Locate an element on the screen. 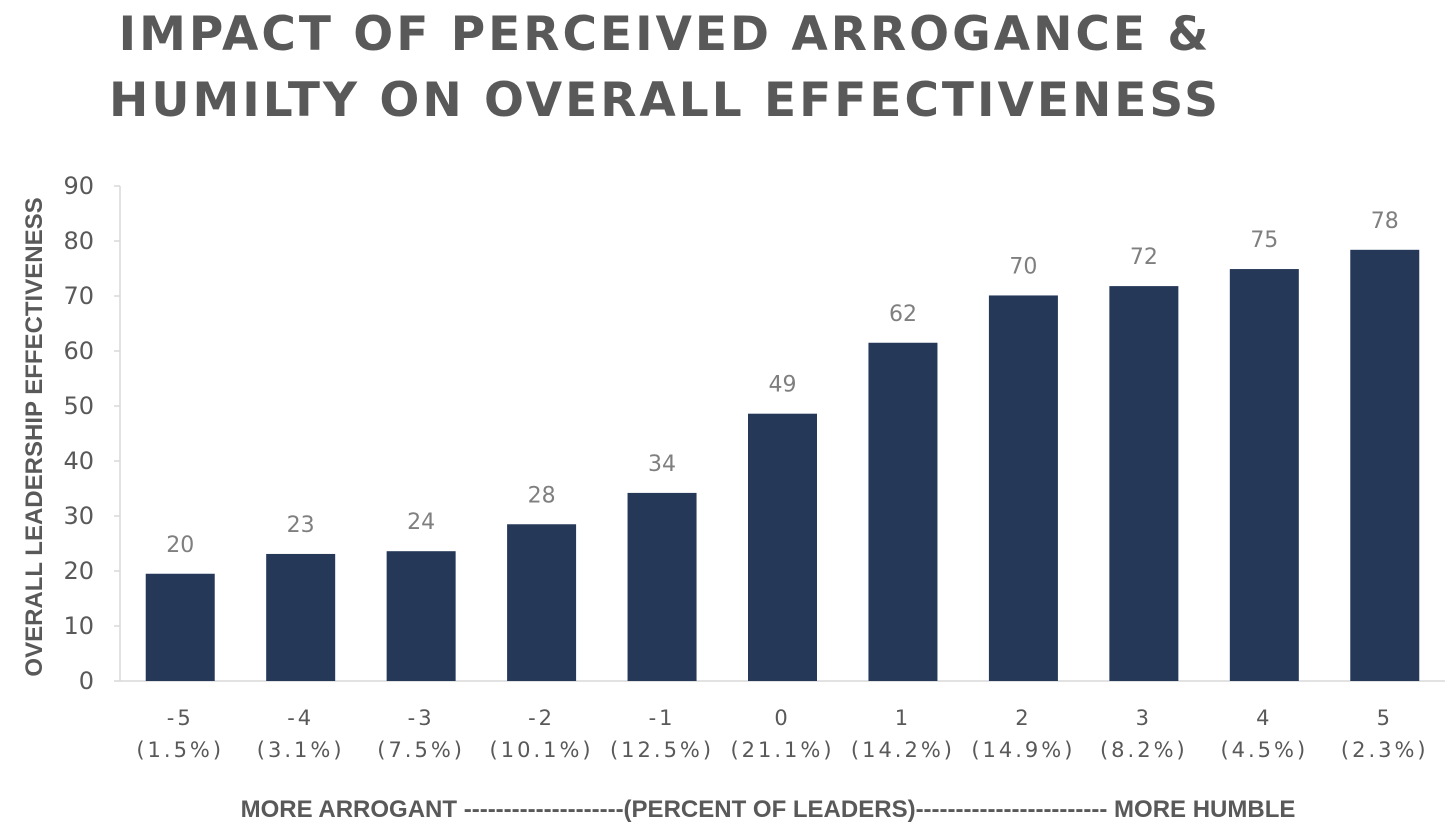  x-tick-label: 5 is located at coordinates (1385, 718).